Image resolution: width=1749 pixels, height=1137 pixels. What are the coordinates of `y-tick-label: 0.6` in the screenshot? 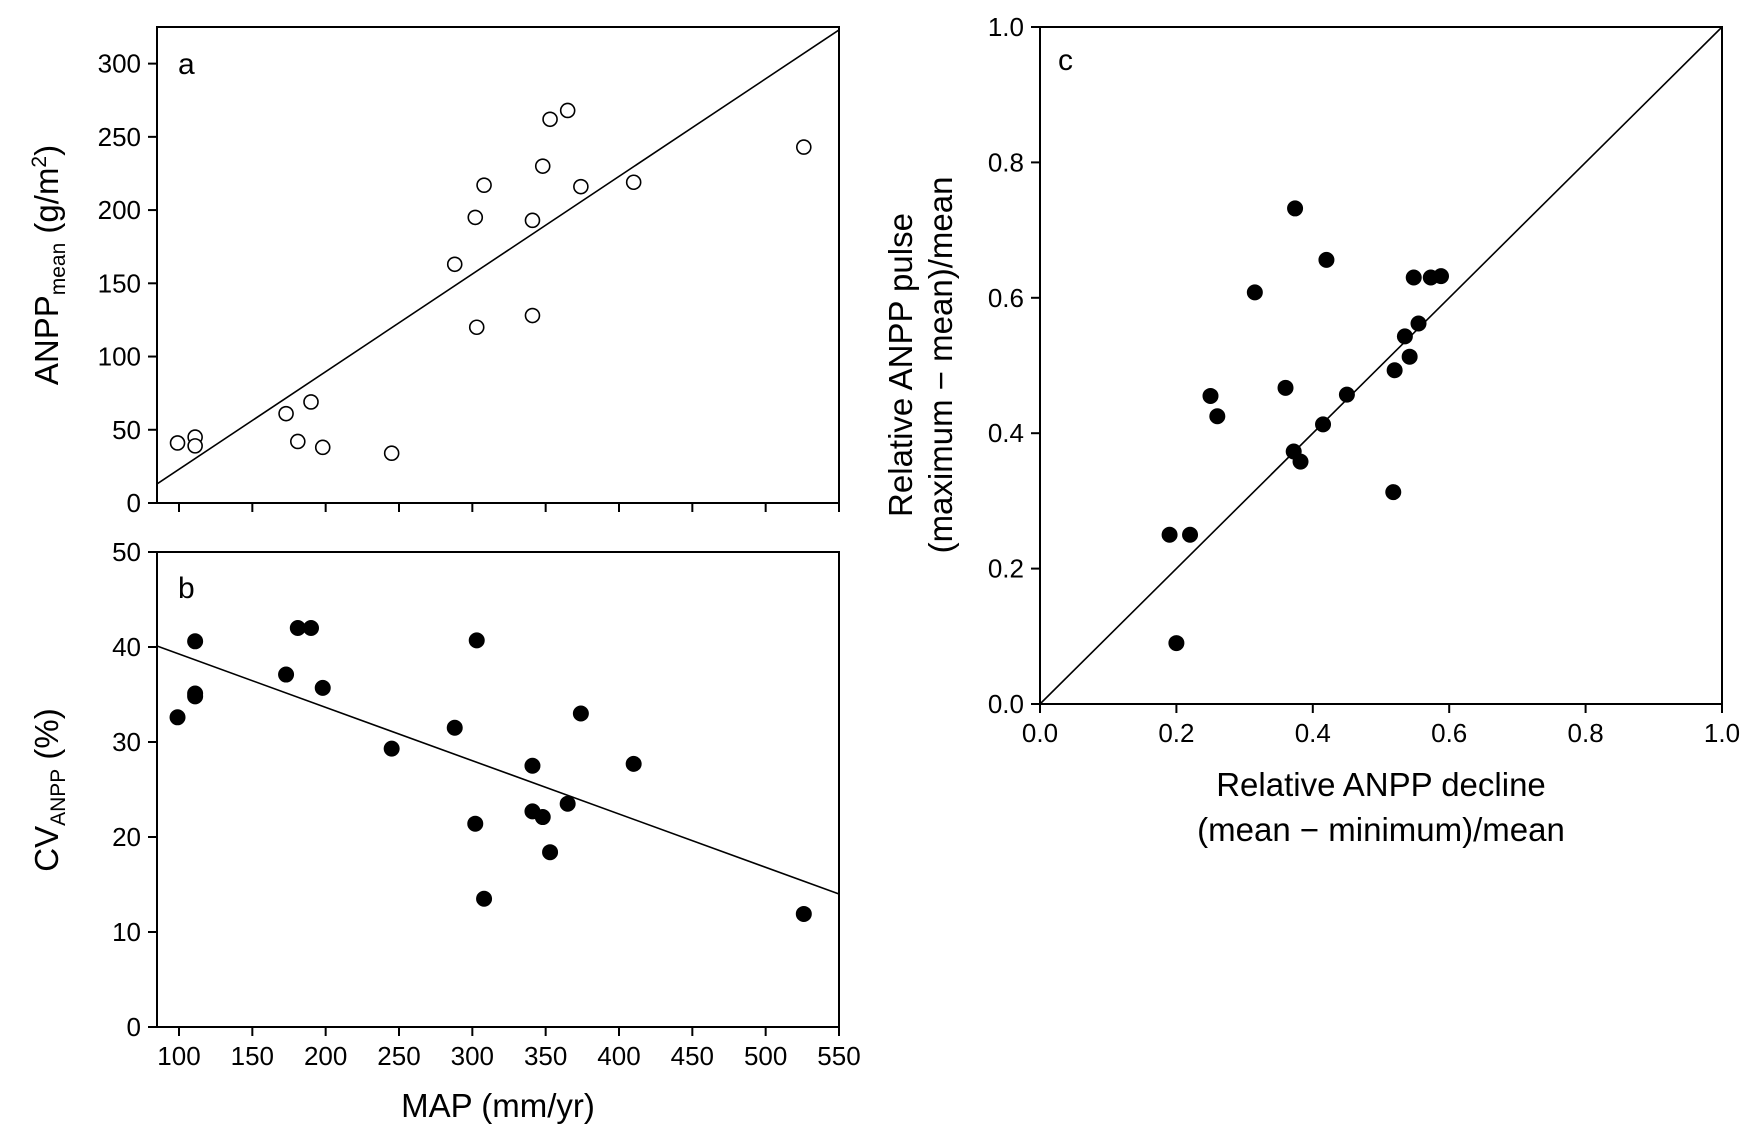 It's located at (1006, 298).